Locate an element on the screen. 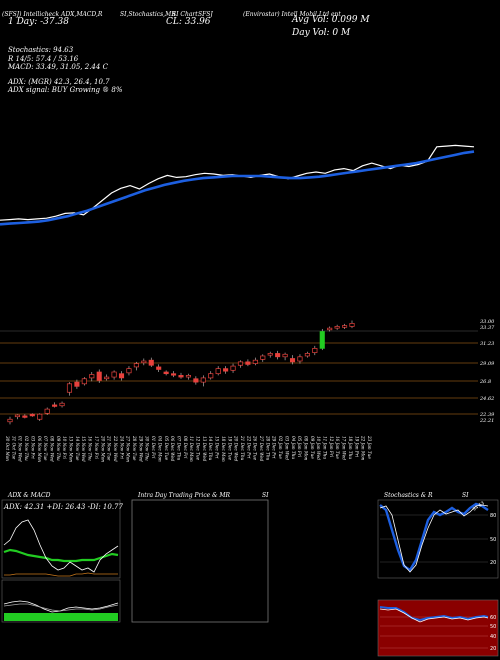 The width and height of the screenshot is (500, 660). mrsi-line-white is located at coordinates (434, 615).